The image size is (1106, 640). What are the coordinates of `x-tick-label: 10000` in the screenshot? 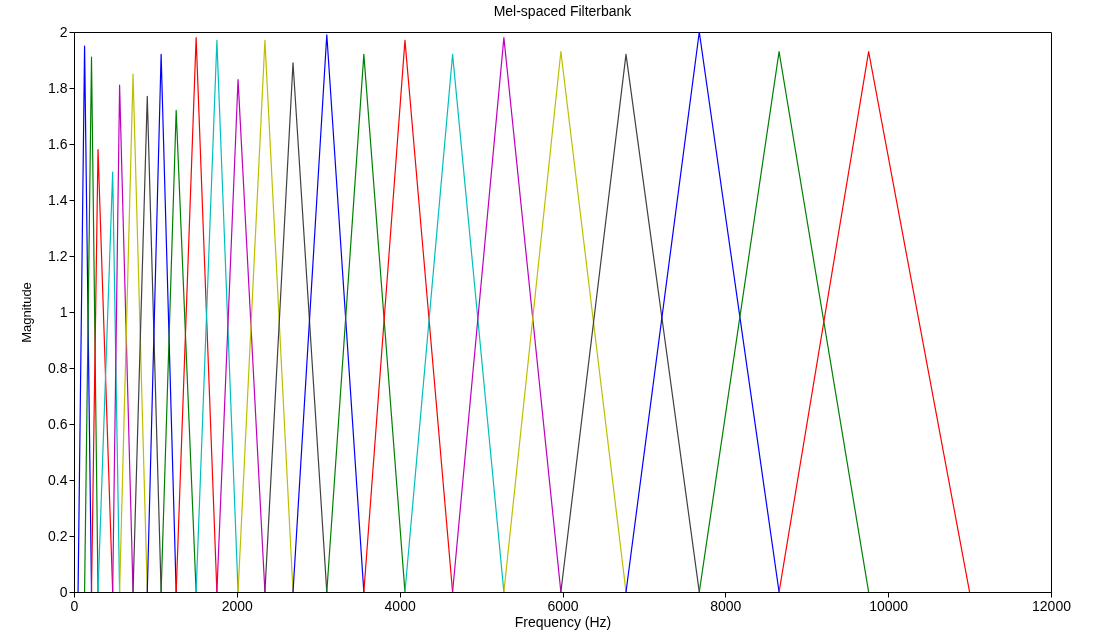 It's located at (889, 605).